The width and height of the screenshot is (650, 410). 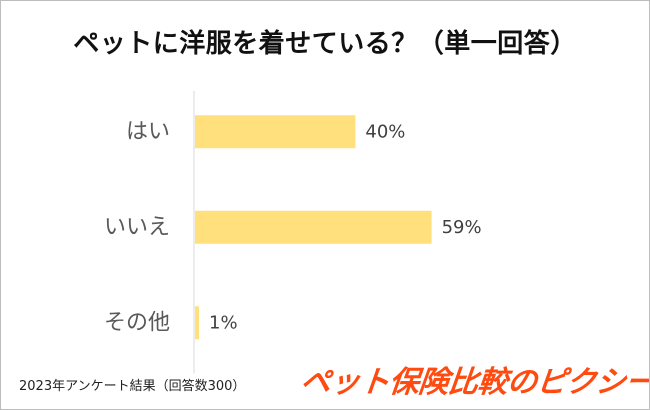 I want to click on category-label-1: いいえ, so click(x=137, y=227).